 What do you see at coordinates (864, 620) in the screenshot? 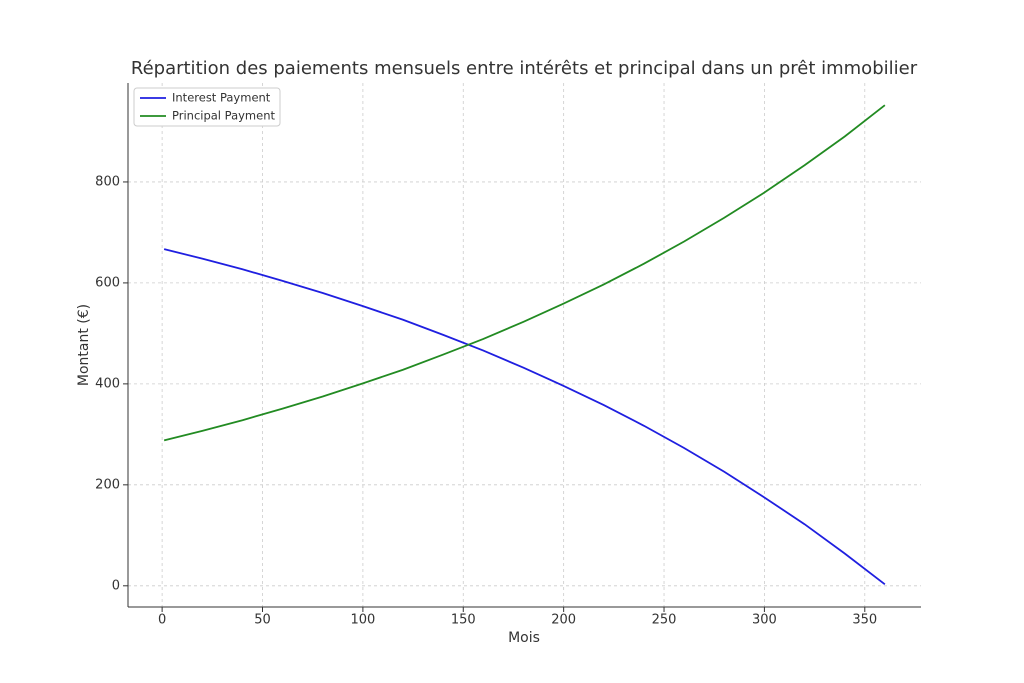
I see `x-tick-label: 350` at bounding box center [864, 620].